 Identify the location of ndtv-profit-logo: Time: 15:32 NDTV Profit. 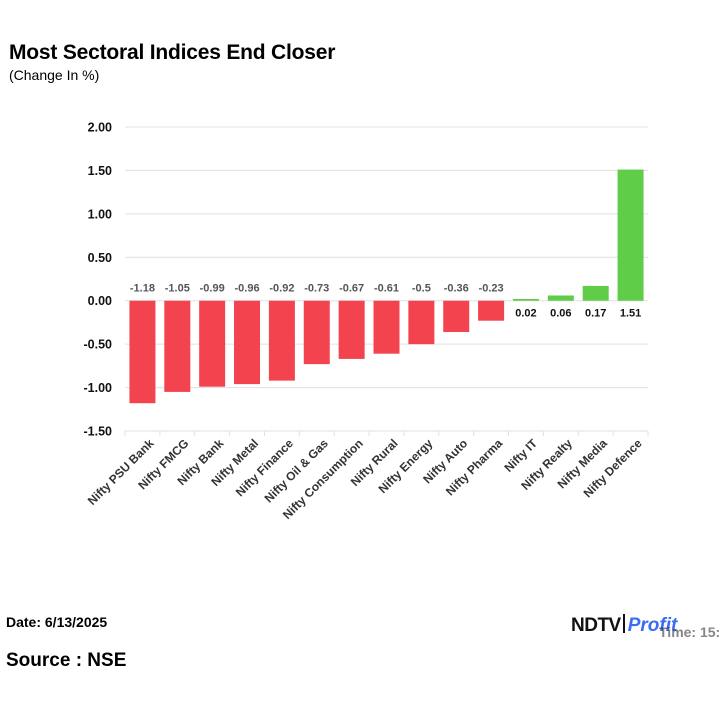
(645, 626).